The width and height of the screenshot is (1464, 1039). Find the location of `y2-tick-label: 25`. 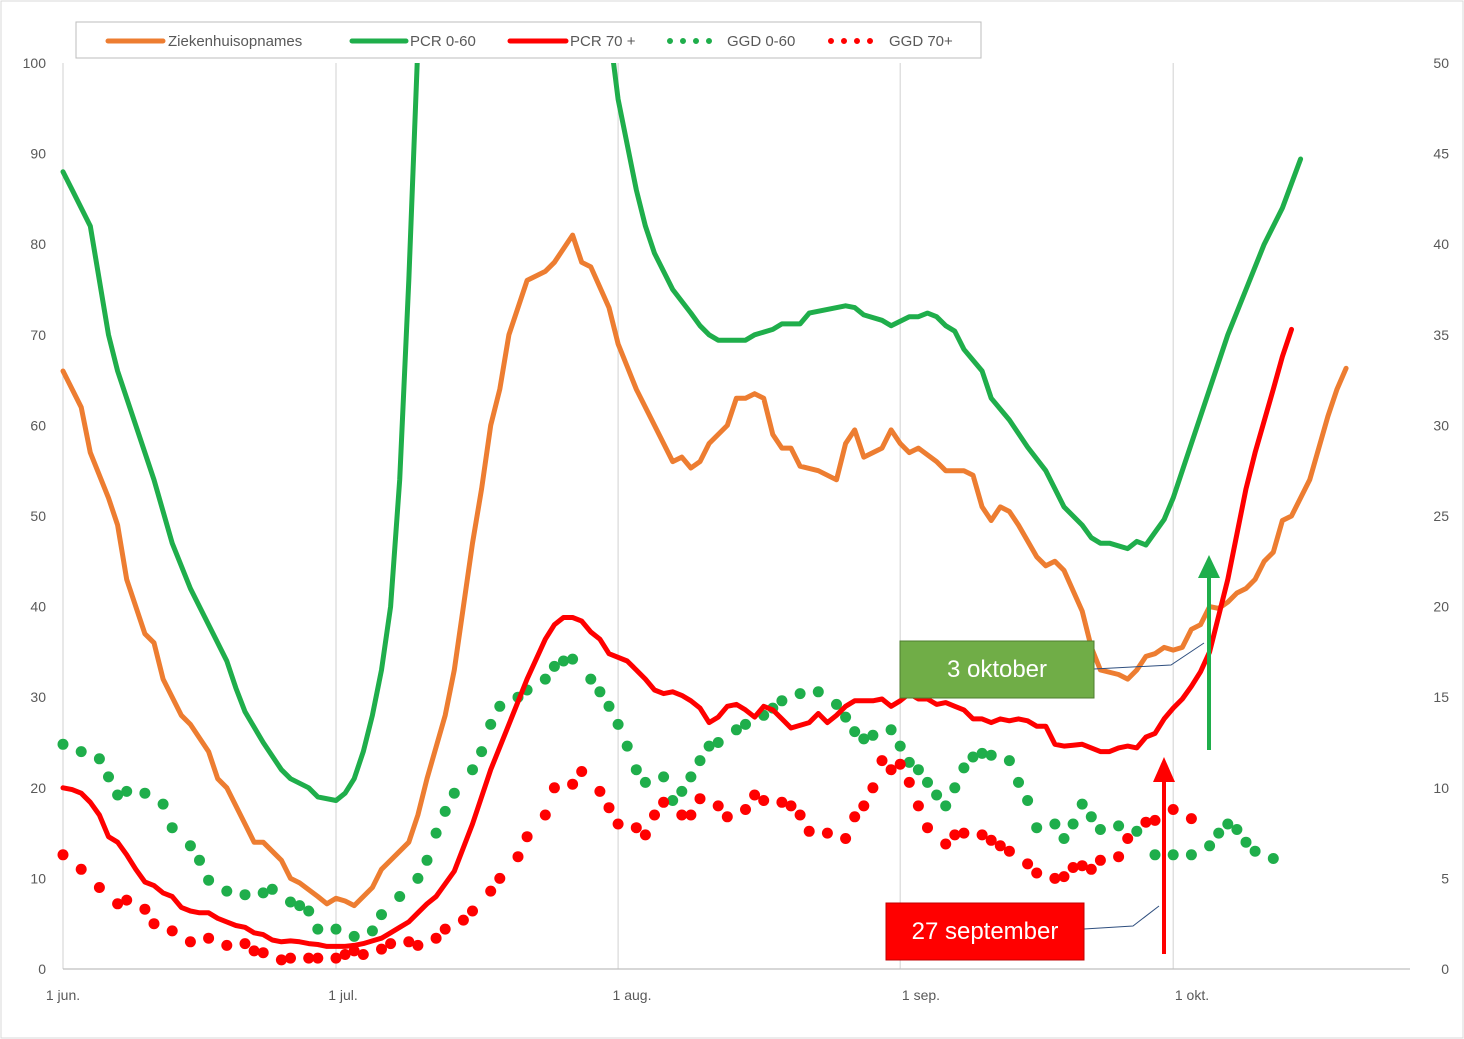

y2-tick-label: 25 is located at coordinates (1441, 516).